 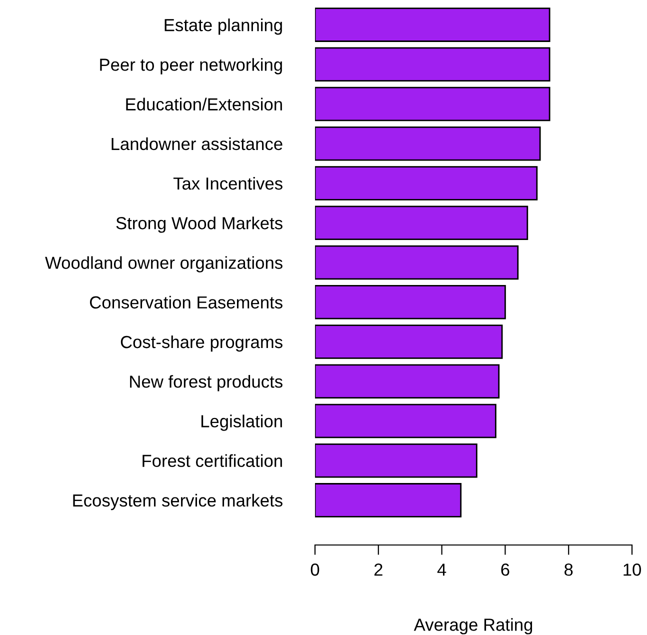 What do you see at coordinates (378, 570) in the screenshot?
I see `x-tick-label: 2` at bounding box center [378, 570].